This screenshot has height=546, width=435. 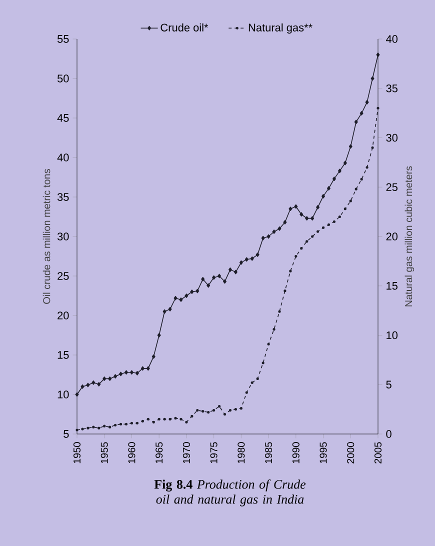 What do you see at coordinates (63, 78) in the screenshot?
I see `y-tick-label: 50` at bounding box center [63, 78].